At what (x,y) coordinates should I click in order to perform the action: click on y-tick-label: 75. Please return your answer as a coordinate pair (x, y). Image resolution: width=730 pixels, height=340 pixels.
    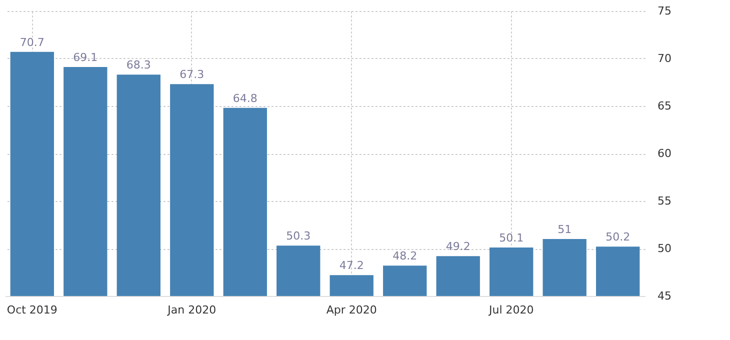
    Looking at the image, I should click on (665, 11).